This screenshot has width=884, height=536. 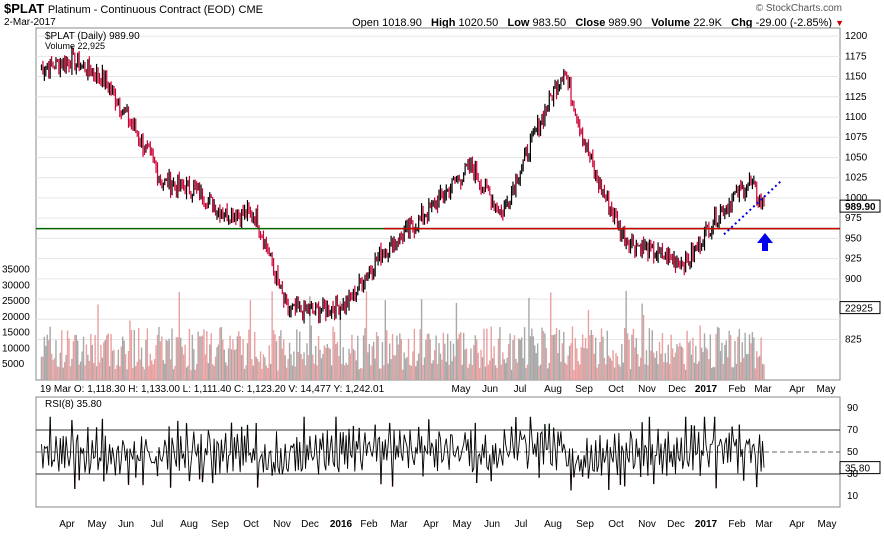 I want to click on chart-date: 2-Mar-2017, so click(x=30, y=22).